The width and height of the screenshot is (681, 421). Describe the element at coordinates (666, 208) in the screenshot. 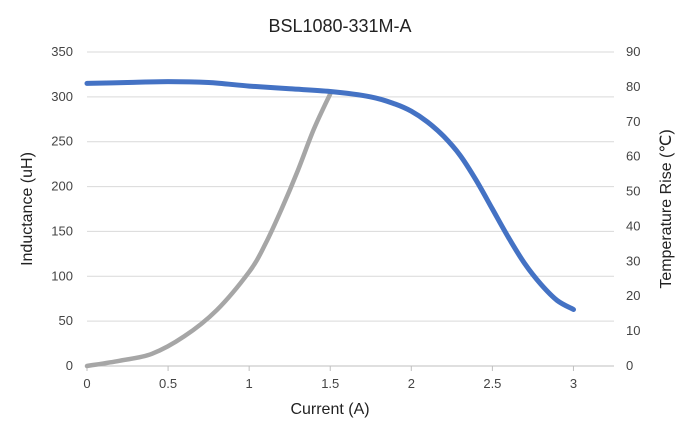

I see `y2-axis-label: Temperature Rise (℃)` at that location.